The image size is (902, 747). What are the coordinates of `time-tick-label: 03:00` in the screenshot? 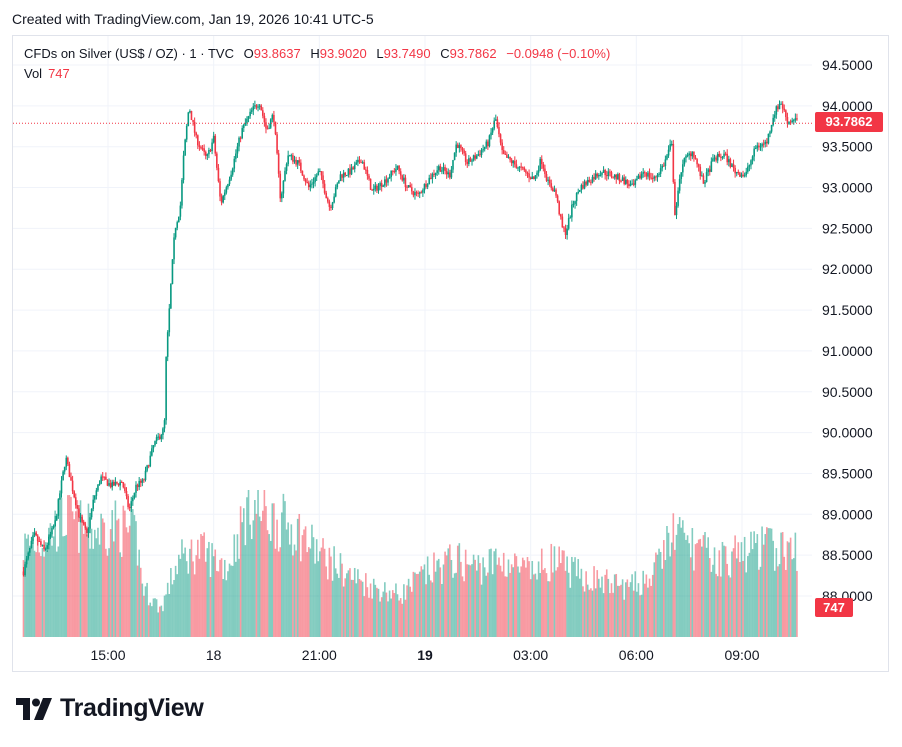 It's located at (530, 655).